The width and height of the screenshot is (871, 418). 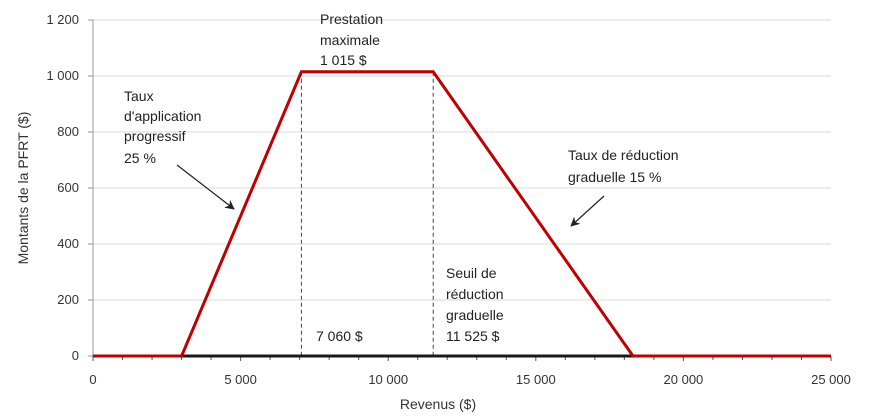 I want to click on annotation-threshold-line-3: graduelle, so click(x=475, y=315).